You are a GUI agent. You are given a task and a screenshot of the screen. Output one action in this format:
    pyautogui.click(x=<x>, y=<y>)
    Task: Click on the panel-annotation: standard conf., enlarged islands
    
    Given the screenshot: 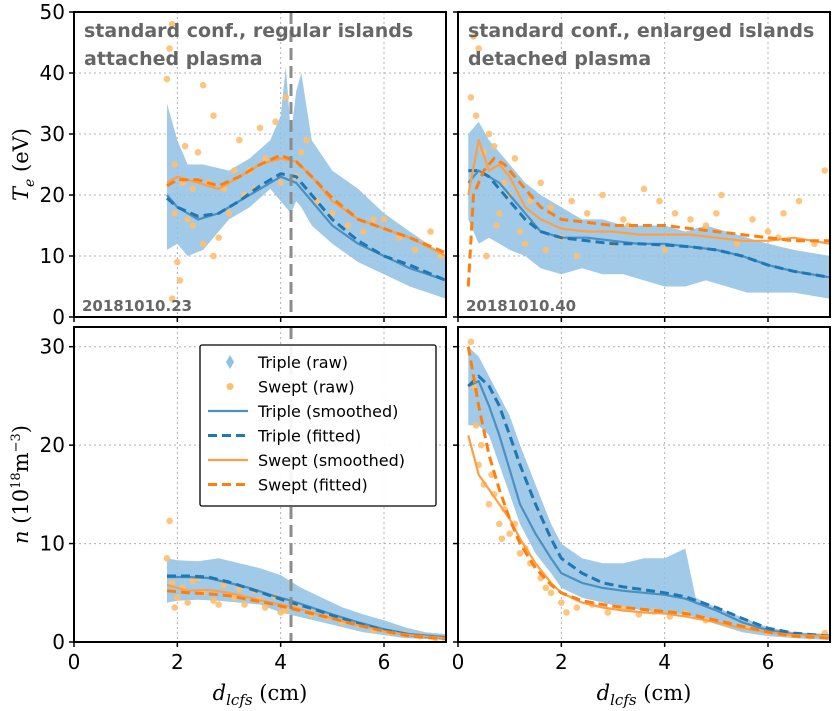 What is the action you would take?
    pyautogui.click(x=641, y=31)
    